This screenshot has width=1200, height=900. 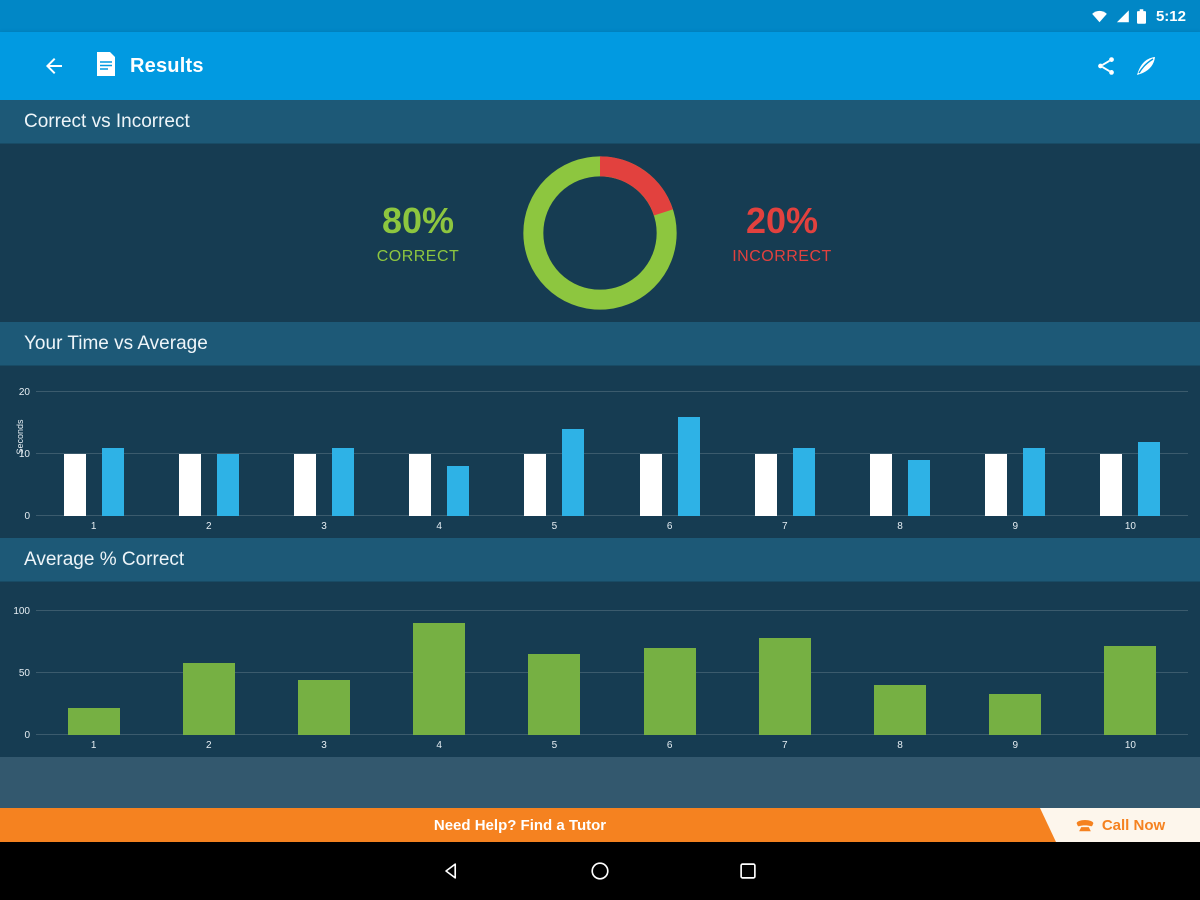 What do you see at coordinates (208, 462) in the screenshot?
I see `bar-group-q2: 2` at bounding box center [208, 462].